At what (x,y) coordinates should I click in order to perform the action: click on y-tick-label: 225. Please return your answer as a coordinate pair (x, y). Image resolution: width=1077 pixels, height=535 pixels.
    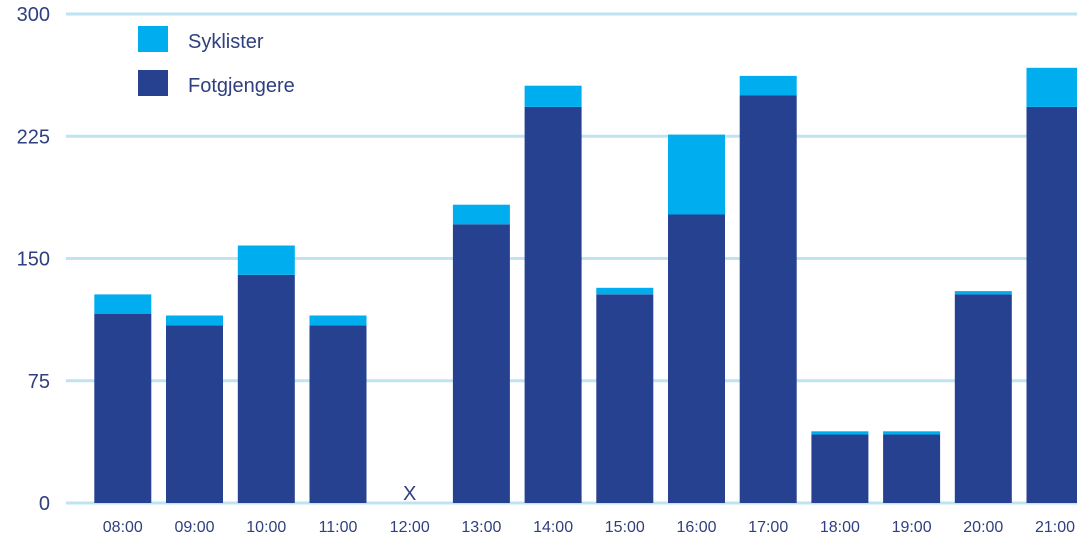
    Looking at the image, I should click on (33, 137).